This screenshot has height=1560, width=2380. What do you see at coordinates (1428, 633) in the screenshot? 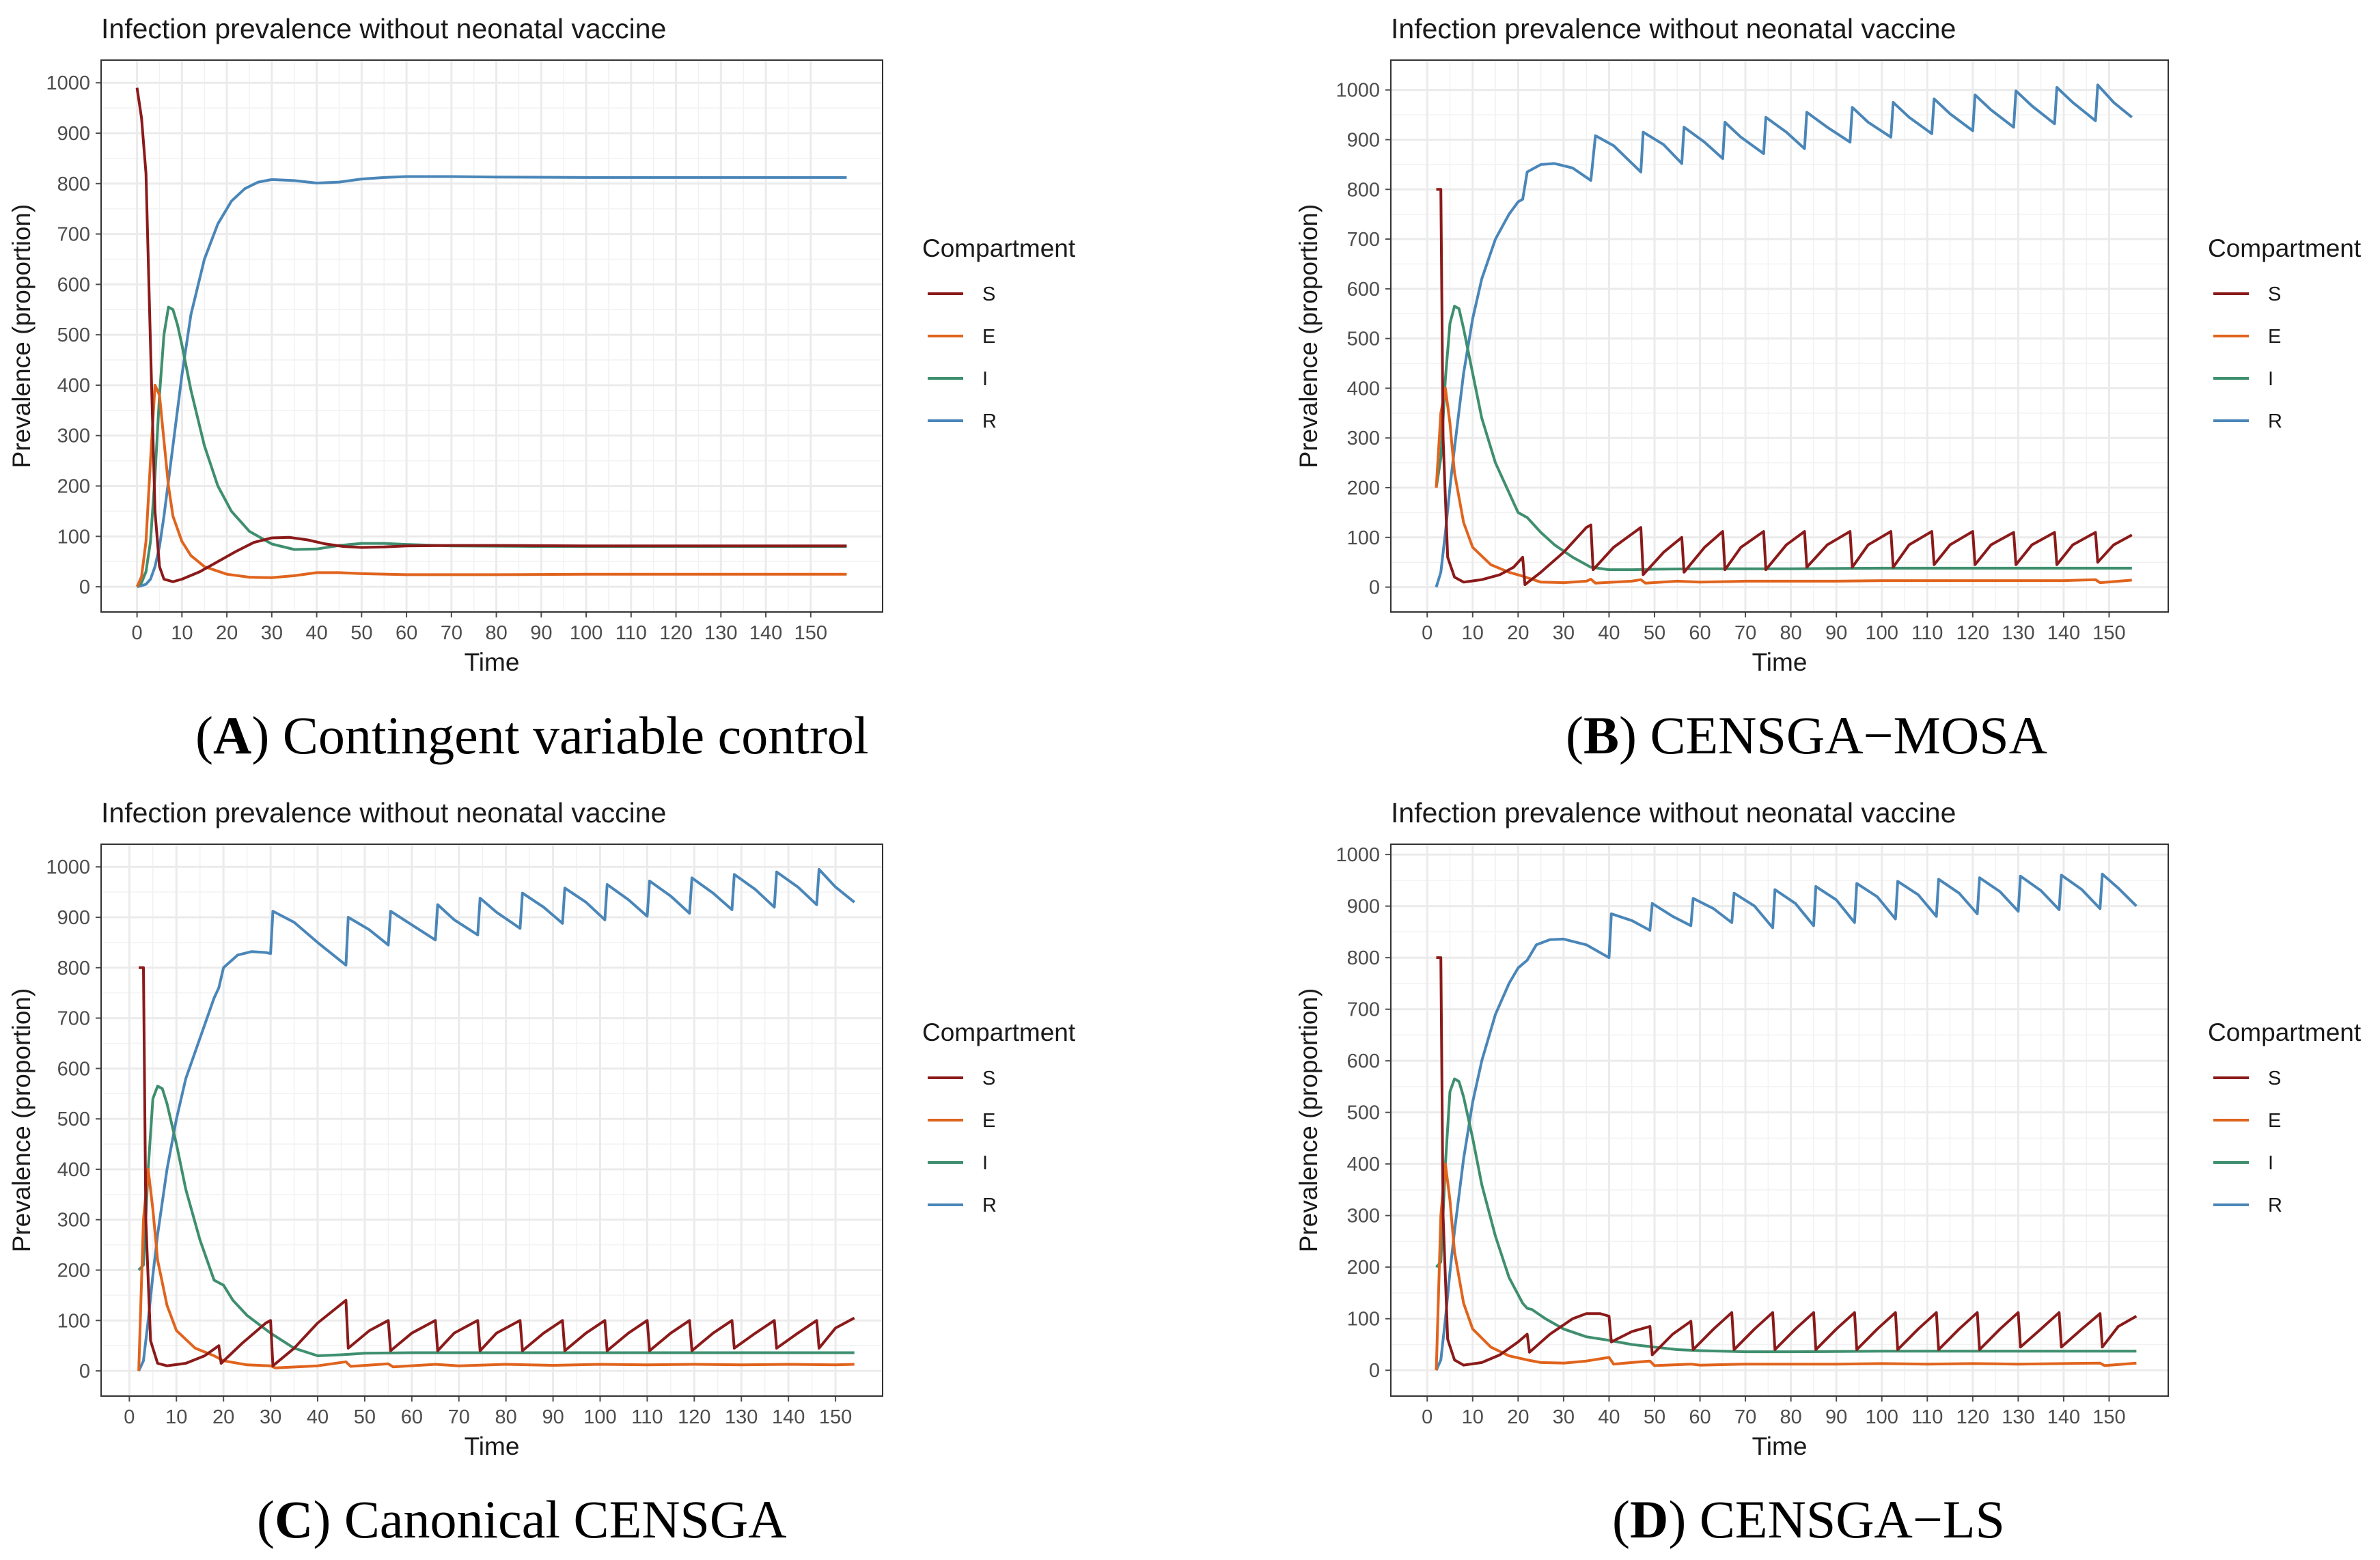
I see `x-tick-label: 0` at bounding box center [1428, 633].